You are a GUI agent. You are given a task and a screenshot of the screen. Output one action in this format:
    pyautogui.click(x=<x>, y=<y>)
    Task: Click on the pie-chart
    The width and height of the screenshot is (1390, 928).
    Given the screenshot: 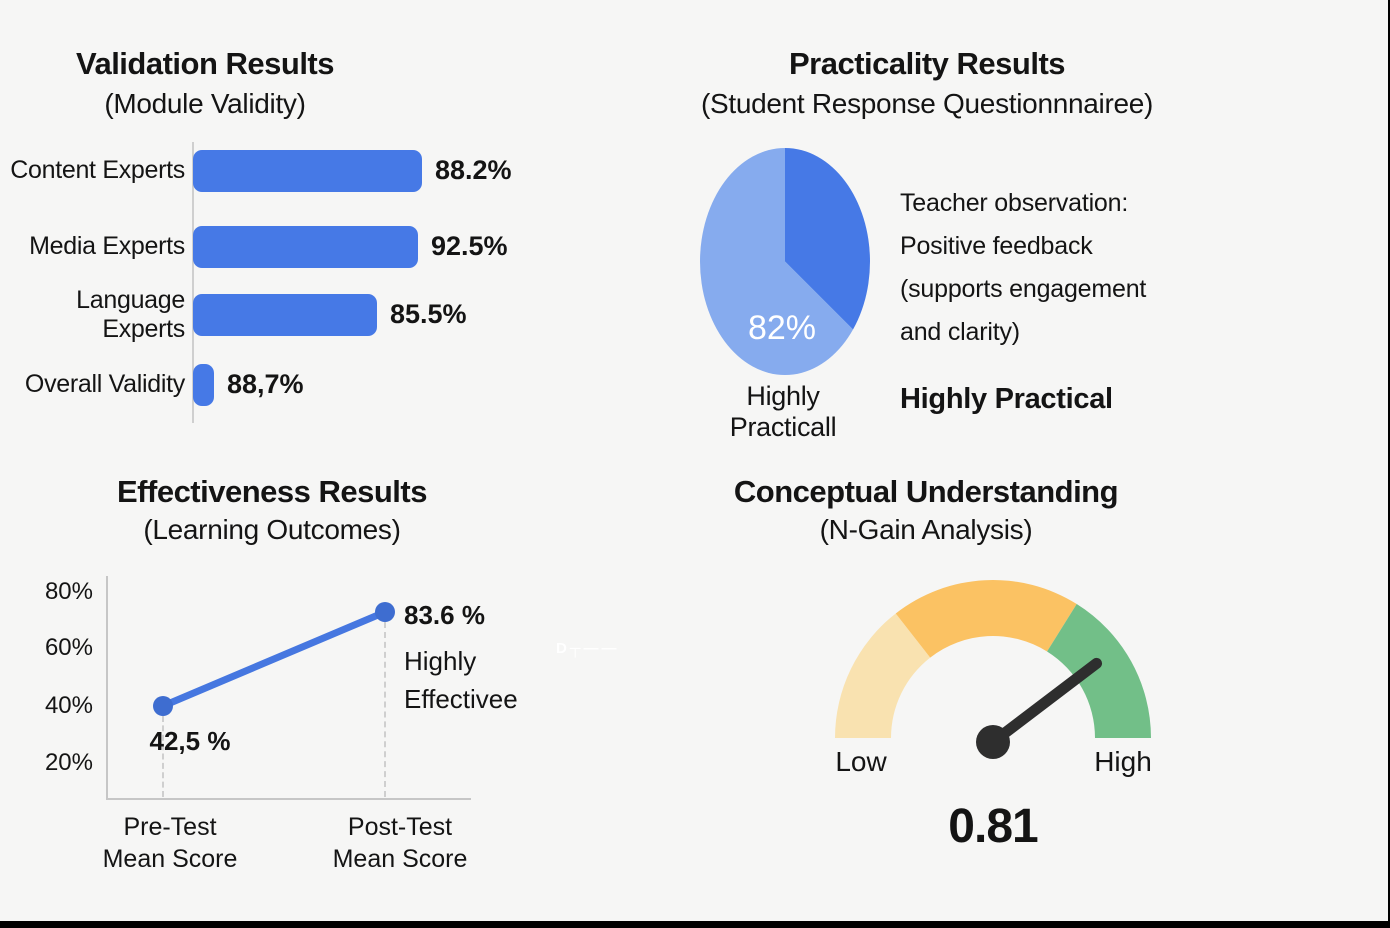 What is the action you would take?
    pyautogui.click(x=785, y=261)
    